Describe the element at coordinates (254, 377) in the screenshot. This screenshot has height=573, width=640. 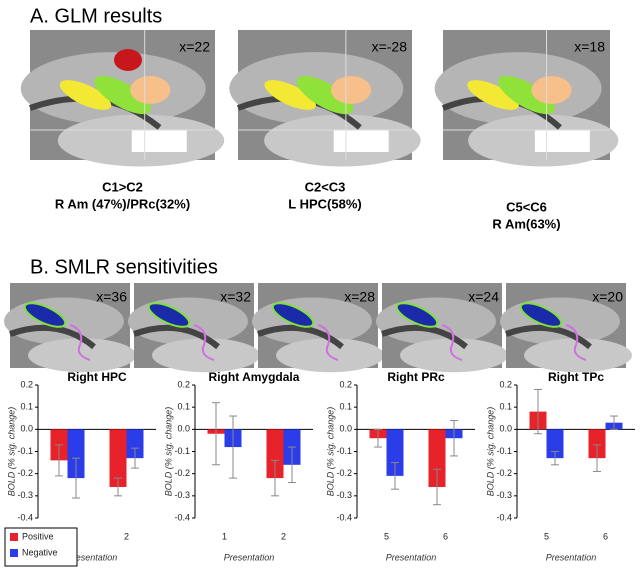
I see `chart-title: Right Amygdala` at that location.